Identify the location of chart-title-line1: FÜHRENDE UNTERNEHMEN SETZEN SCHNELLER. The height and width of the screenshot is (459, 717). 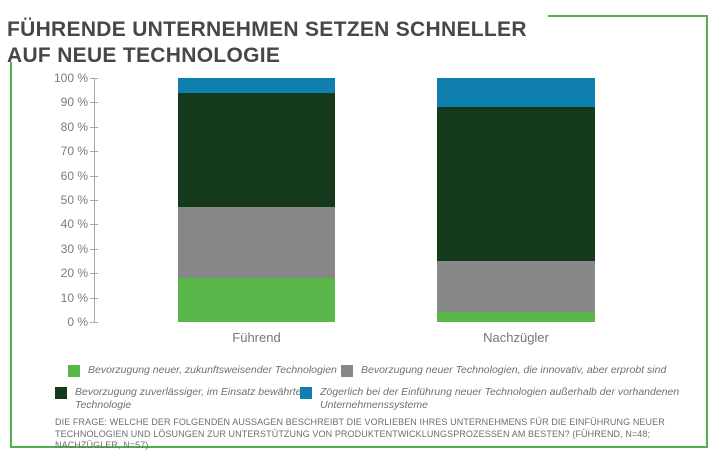
(267, 30).